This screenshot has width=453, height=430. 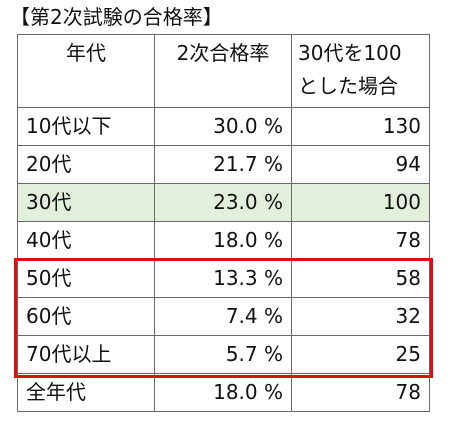 I want to click on row-age: 30代, so click(x=86, y=202).